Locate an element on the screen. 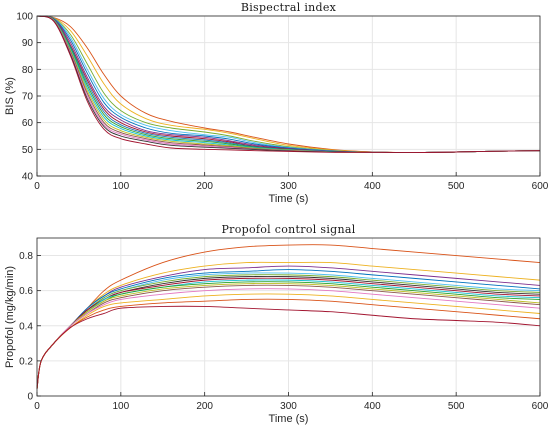 The image size is (550, 428). bis-y-tick-label: 100 is located at coordinates (24, 17).